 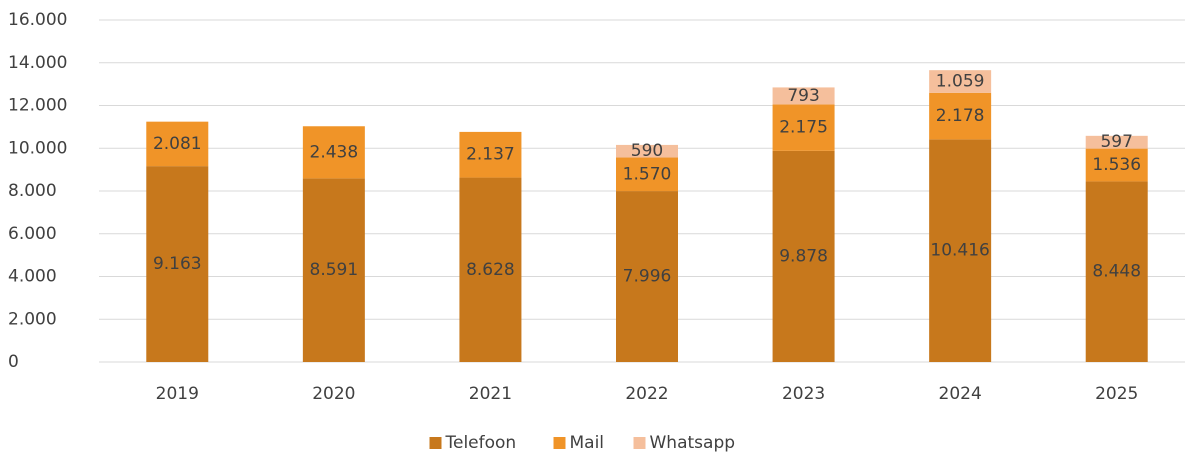 I want to click on data-label: 597, so click(x=1116, y=142).